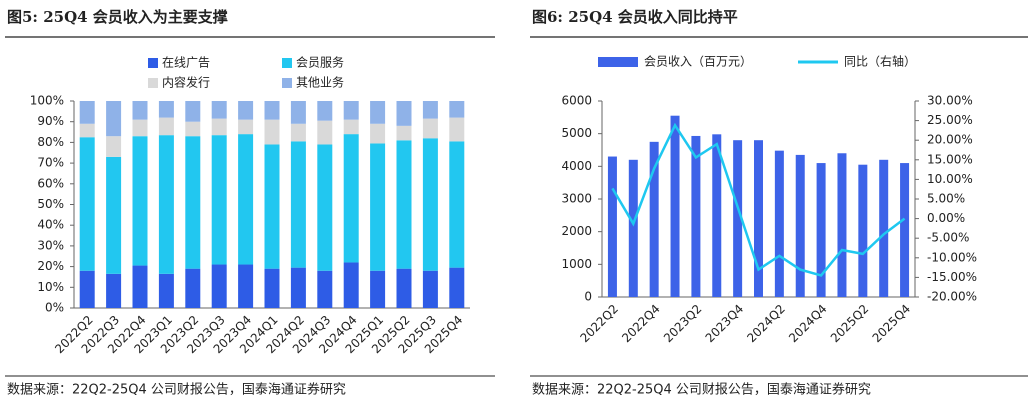 This screenshot has height=405, width=1033. Describe the element at coordinates (50, 245) in the screenshot. I see `y-tick-label: 30%` at that location.